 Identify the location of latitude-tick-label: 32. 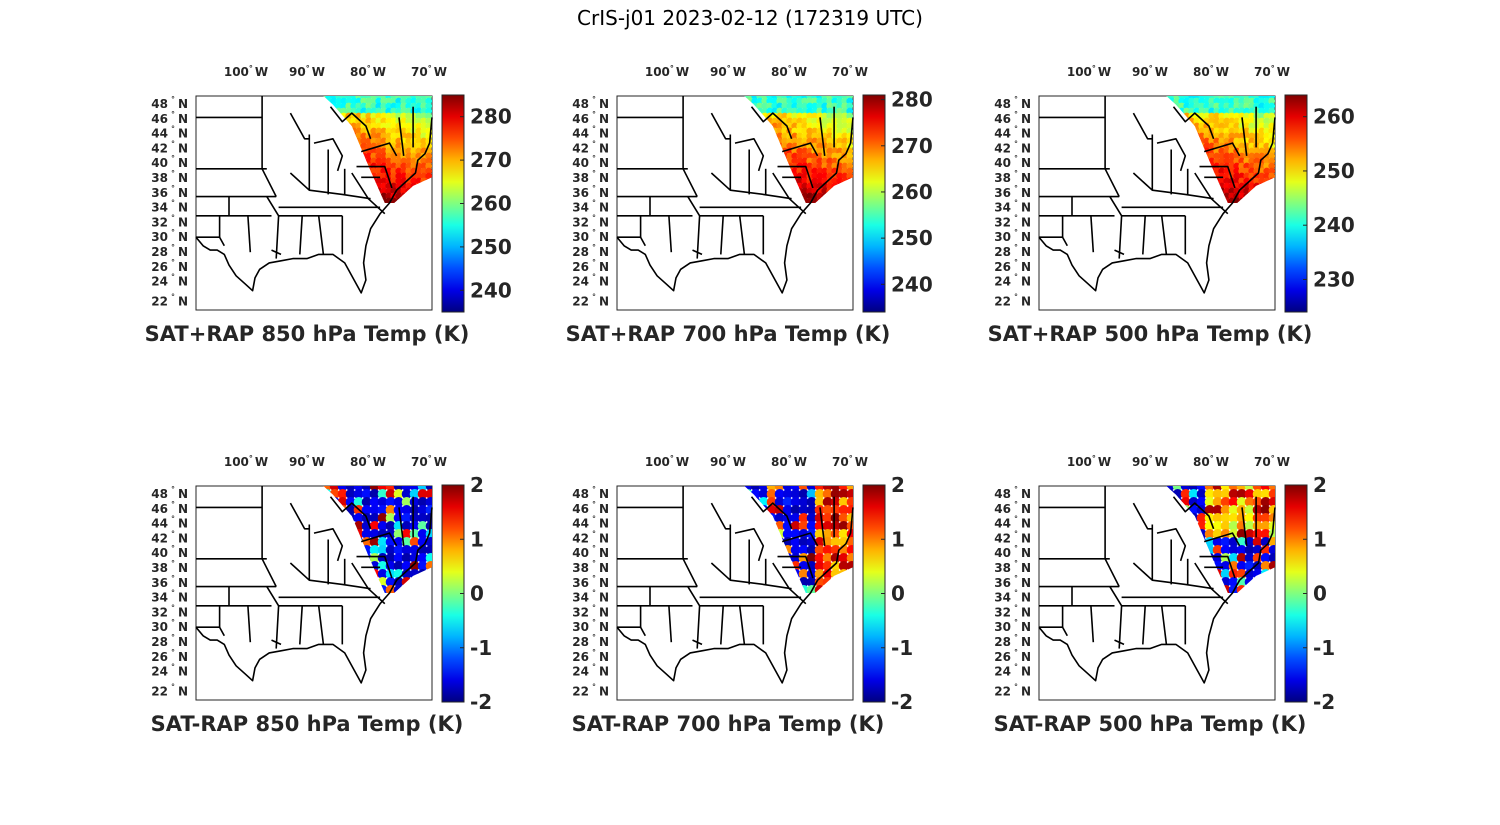
(159, 612).